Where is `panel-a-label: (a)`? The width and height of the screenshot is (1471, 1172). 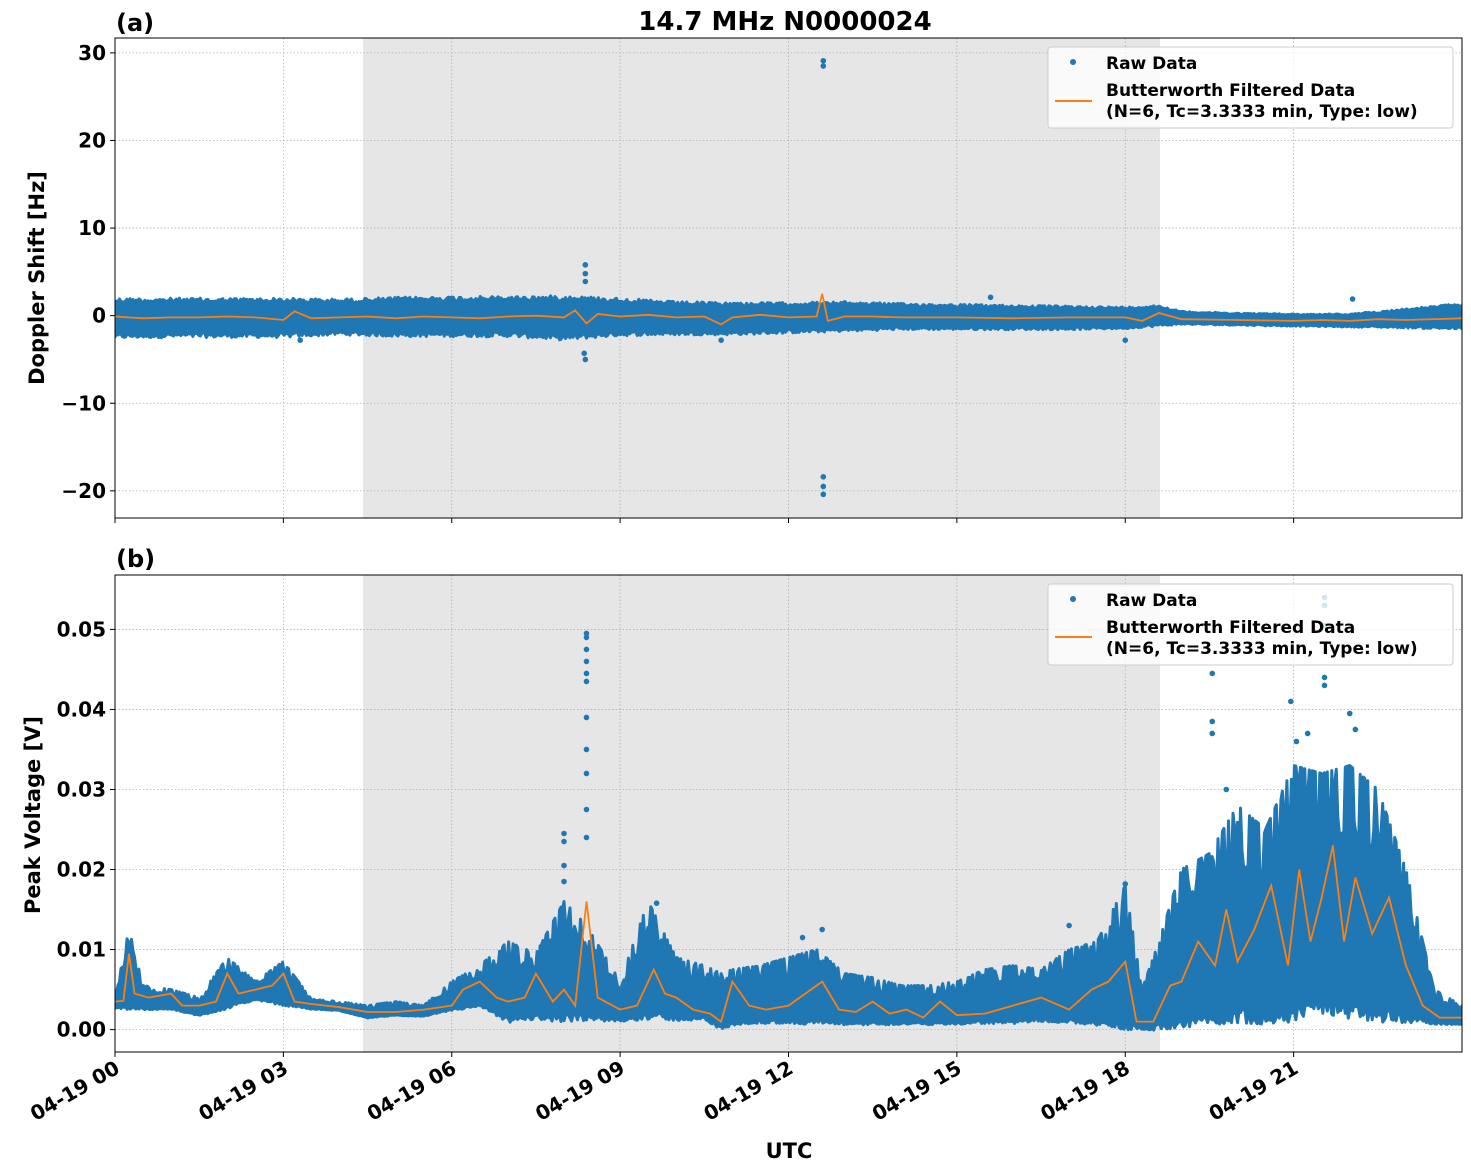
panel-a-label: (a) is located at coordinates (135, 23).